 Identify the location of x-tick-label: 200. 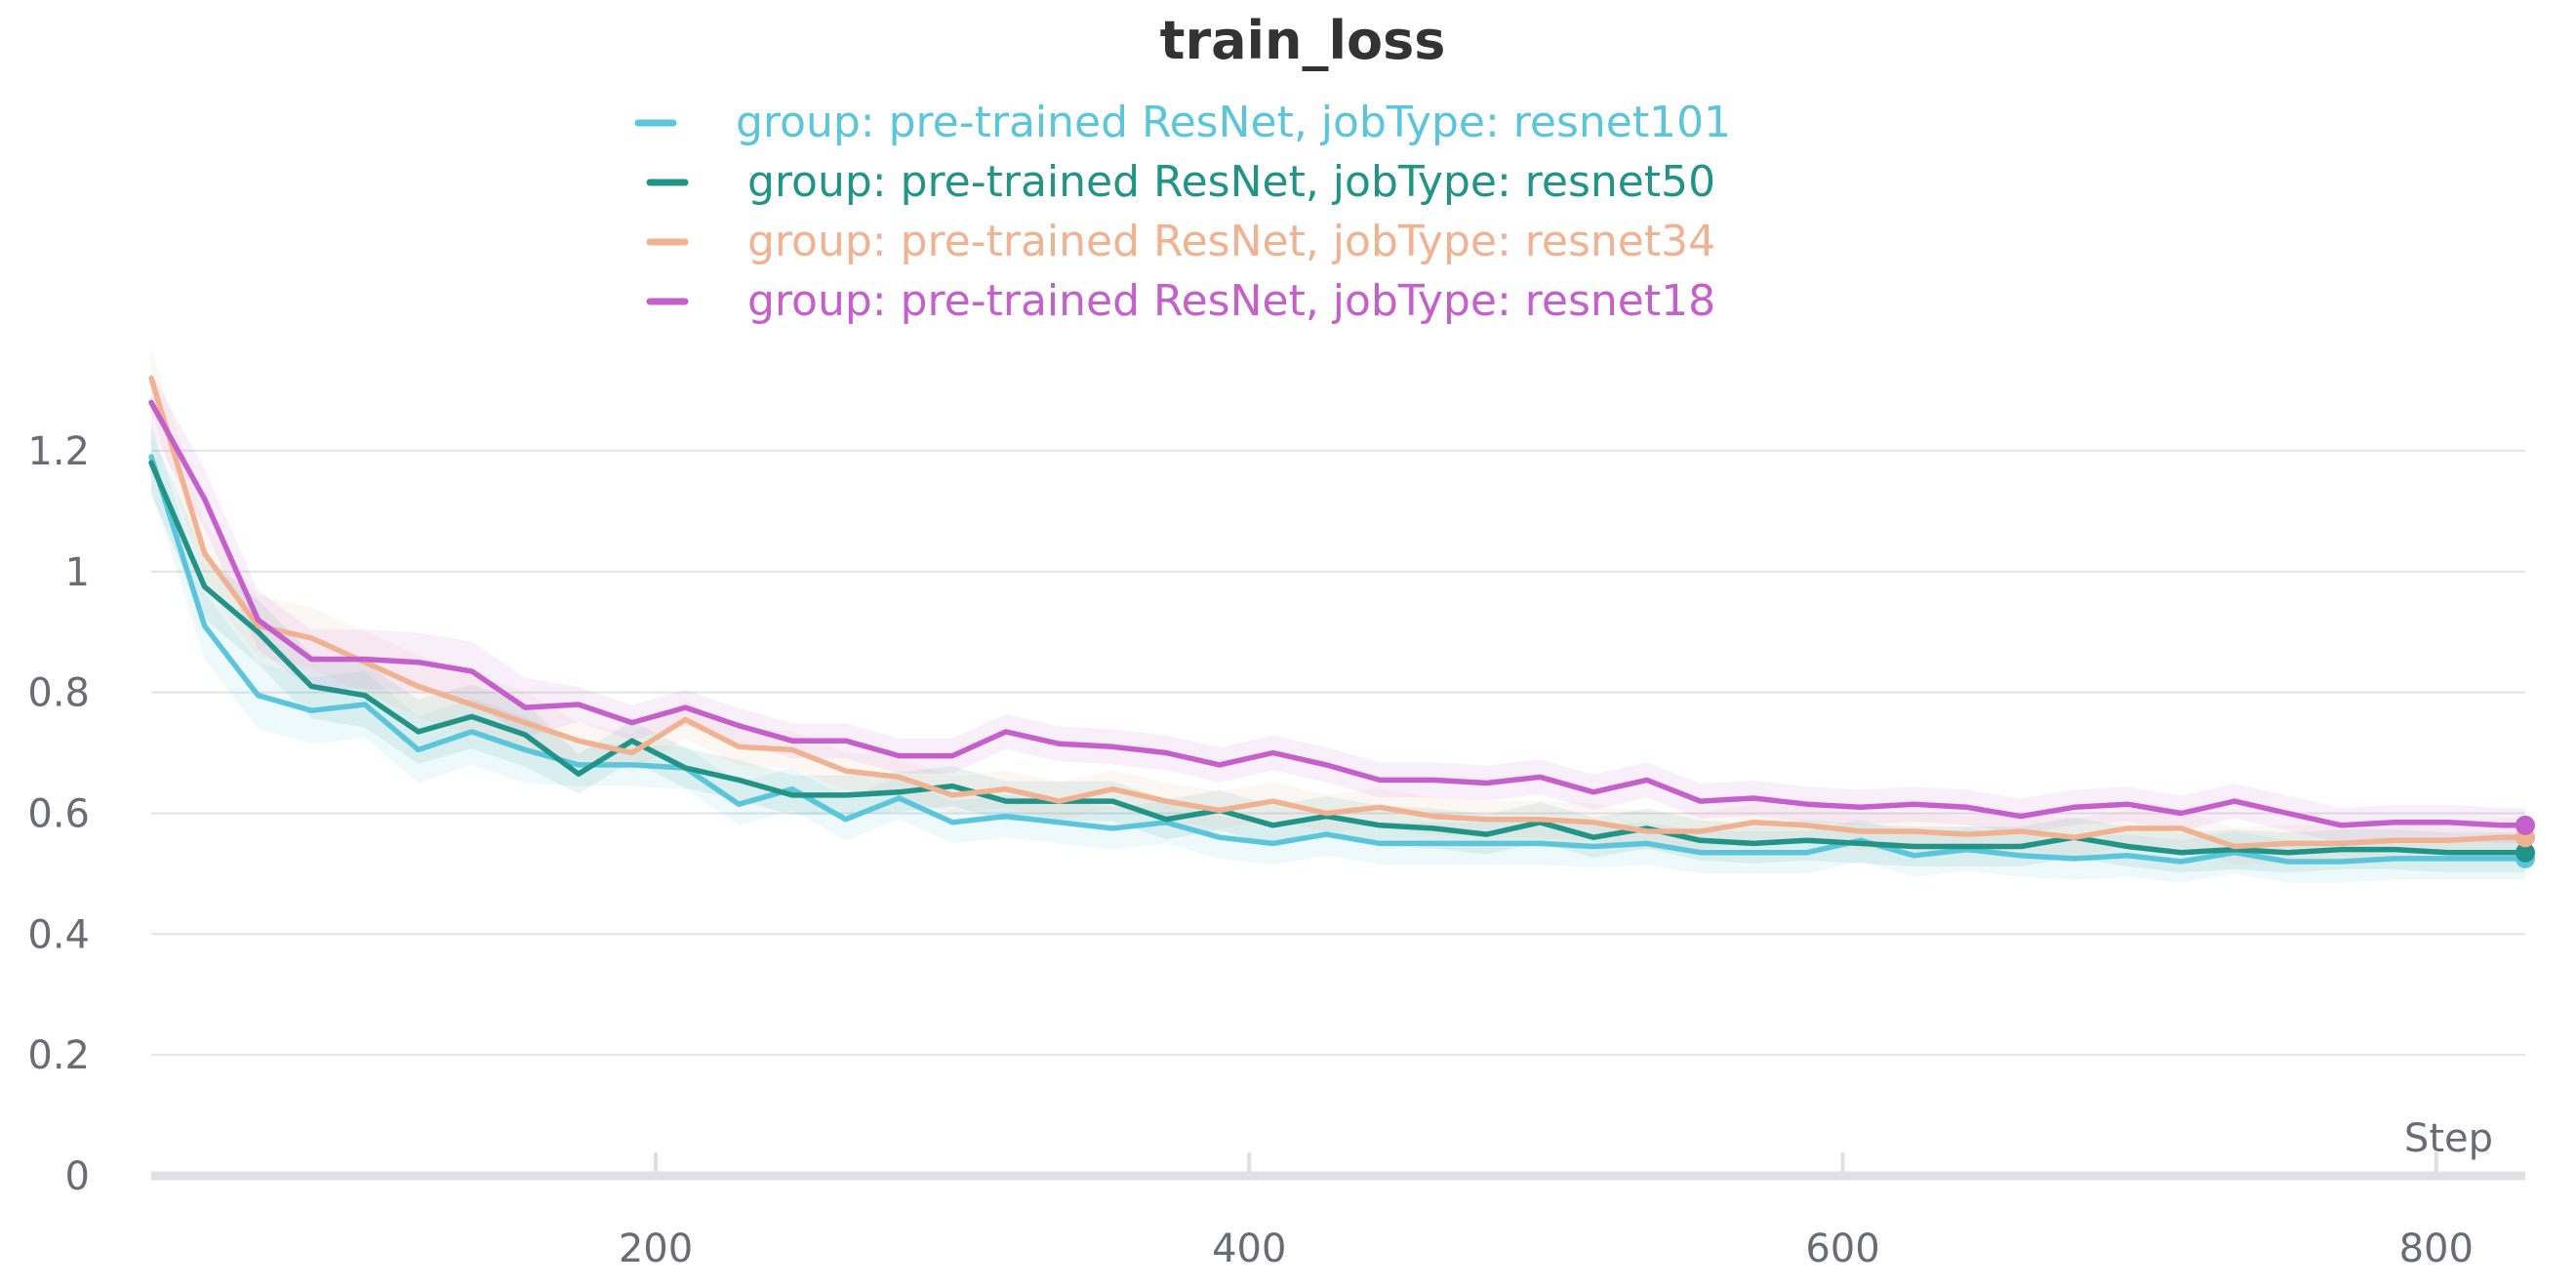
(656, 1249).